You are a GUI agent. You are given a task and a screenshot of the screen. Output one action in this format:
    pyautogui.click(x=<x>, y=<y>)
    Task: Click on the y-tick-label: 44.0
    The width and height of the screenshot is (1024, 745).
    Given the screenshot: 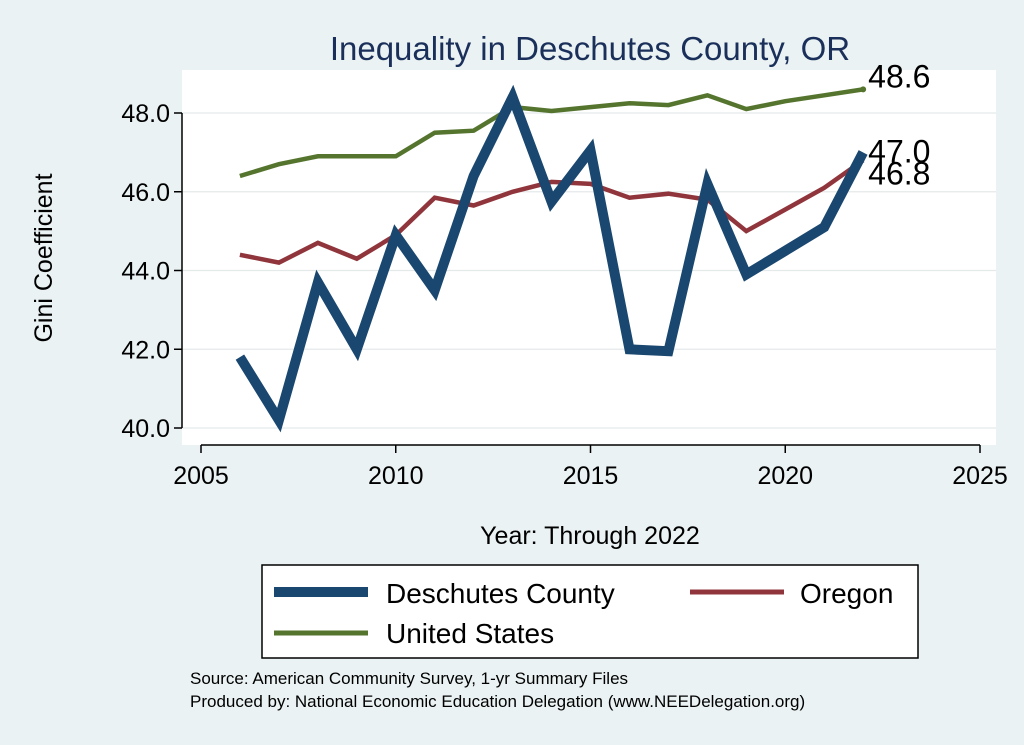 What is the action you would take?
    pyautogui.click(x=145, y=272)
    